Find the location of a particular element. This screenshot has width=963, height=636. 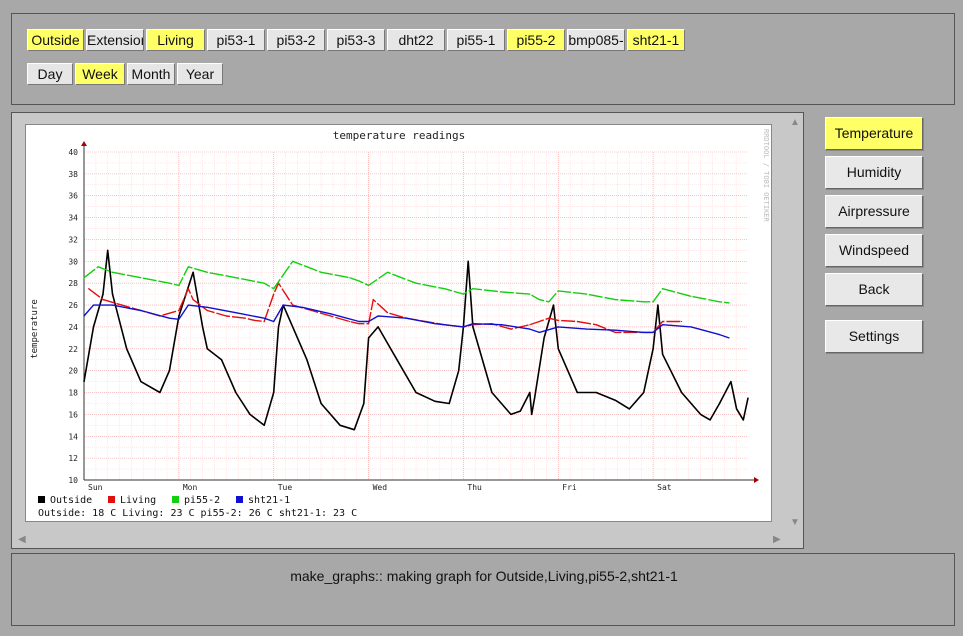

sensor-chip-living: Living is located at coordinates (175, 40).